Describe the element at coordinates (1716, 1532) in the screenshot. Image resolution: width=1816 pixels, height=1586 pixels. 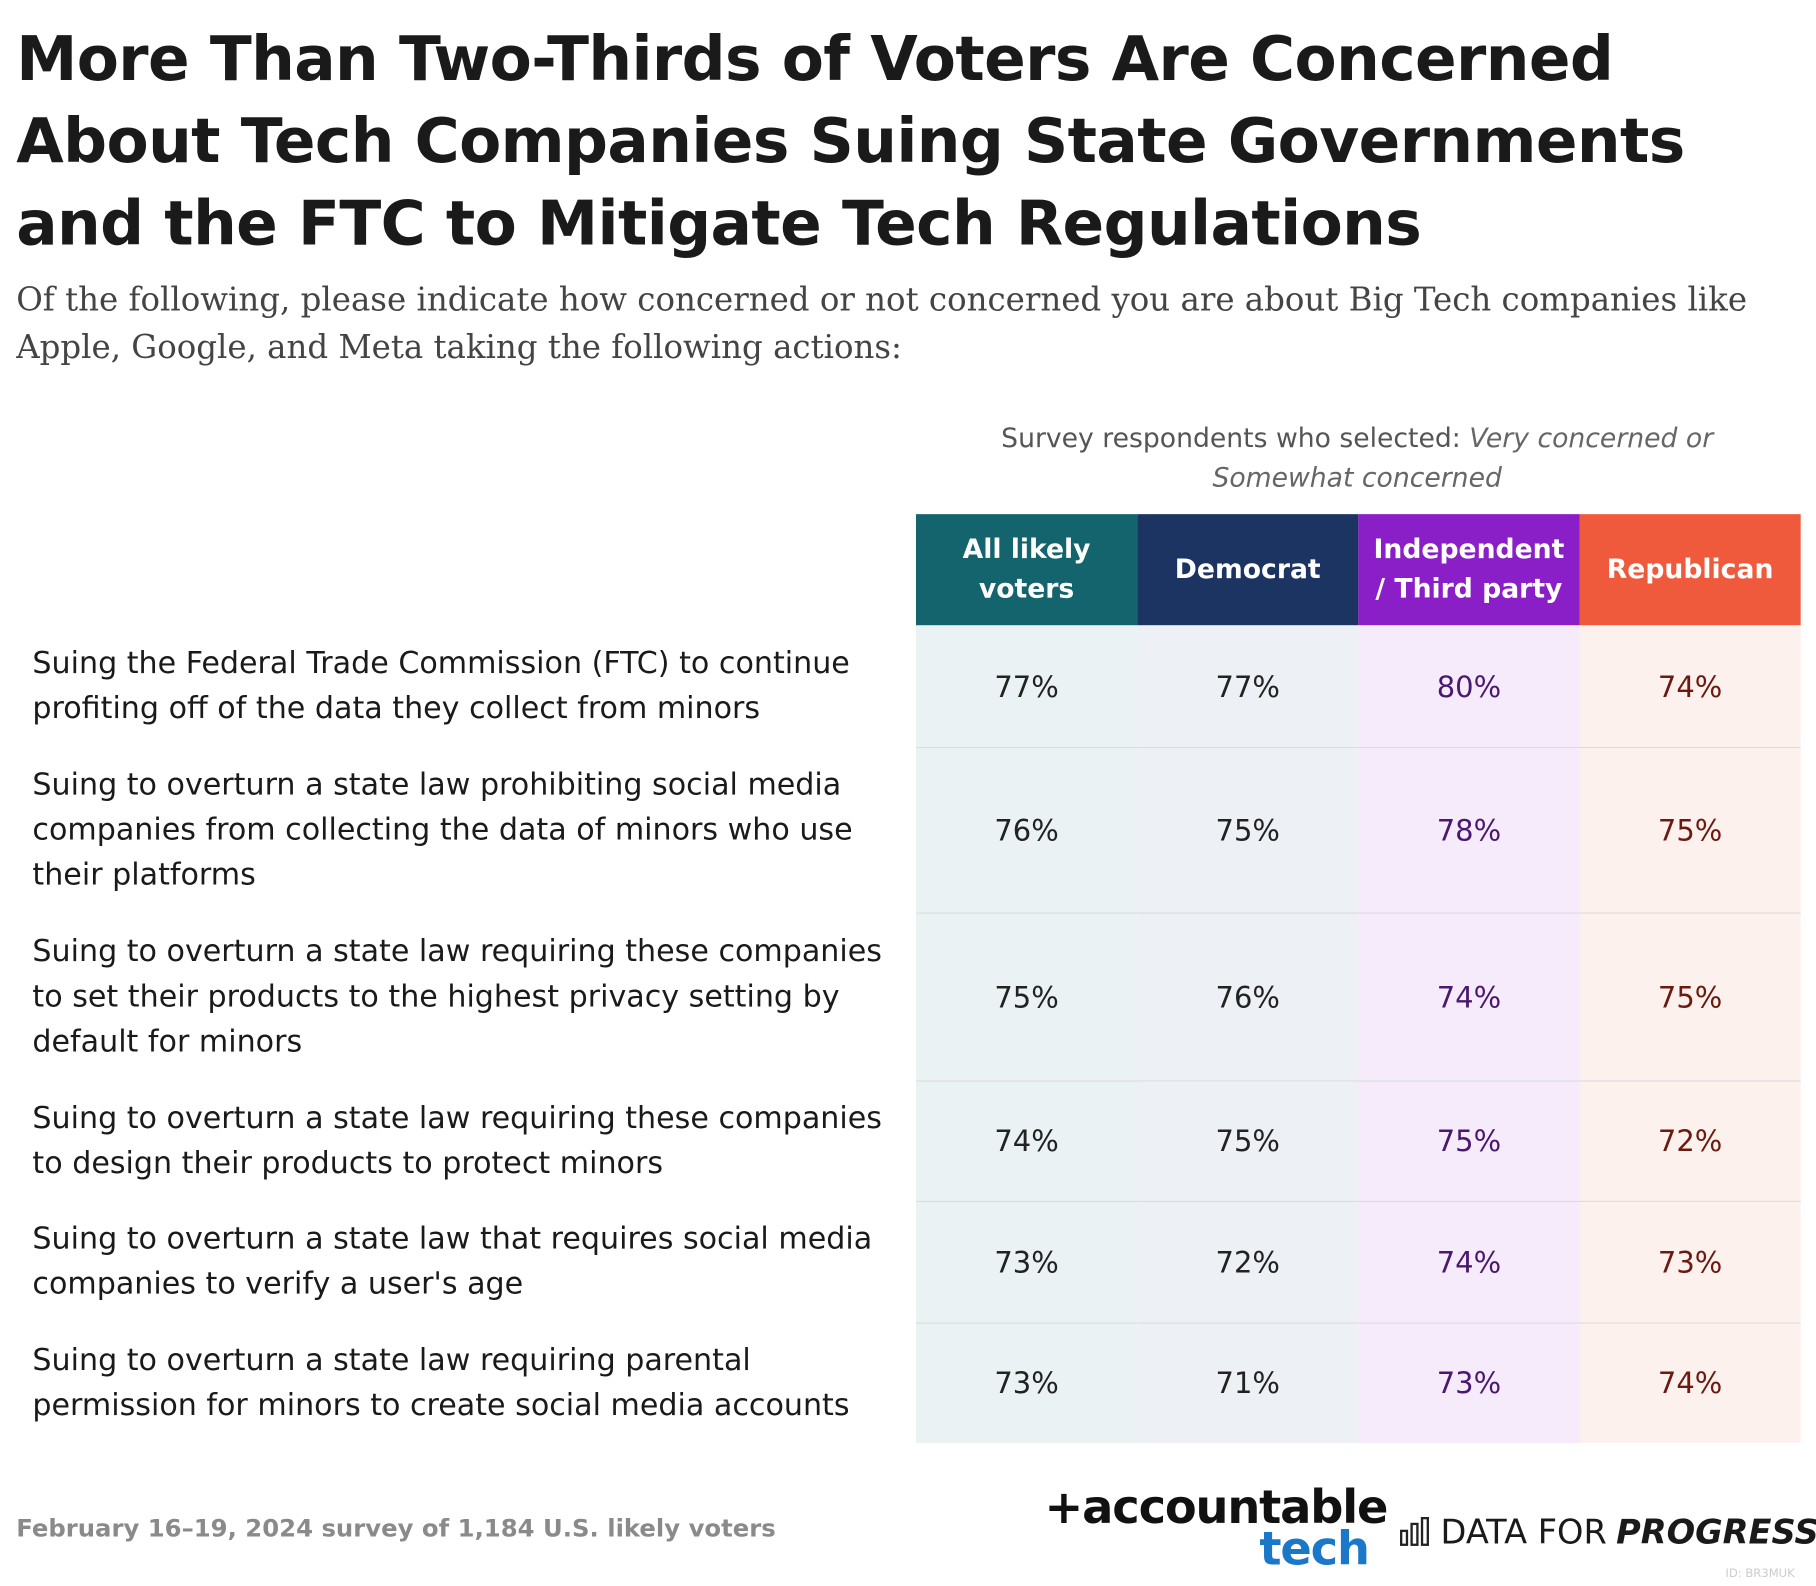
I see `logo-text: PROGRESS` at that location.